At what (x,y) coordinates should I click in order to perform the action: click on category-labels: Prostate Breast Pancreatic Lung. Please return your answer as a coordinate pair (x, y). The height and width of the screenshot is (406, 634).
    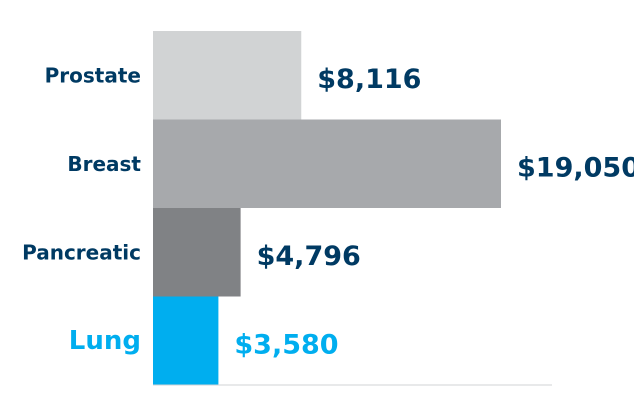
    Looking at the image, I should click on (81, 209).